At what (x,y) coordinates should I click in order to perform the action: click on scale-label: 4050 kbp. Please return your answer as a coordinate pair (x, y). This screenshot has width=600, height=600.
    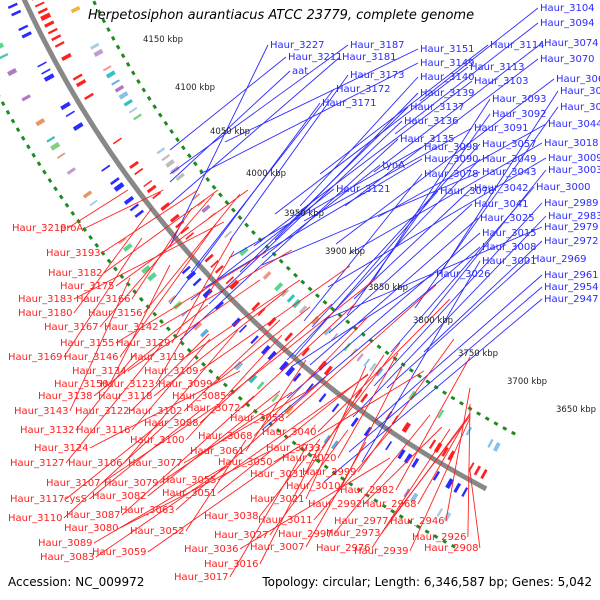
    Looking at the image, I should click on (230, 132).